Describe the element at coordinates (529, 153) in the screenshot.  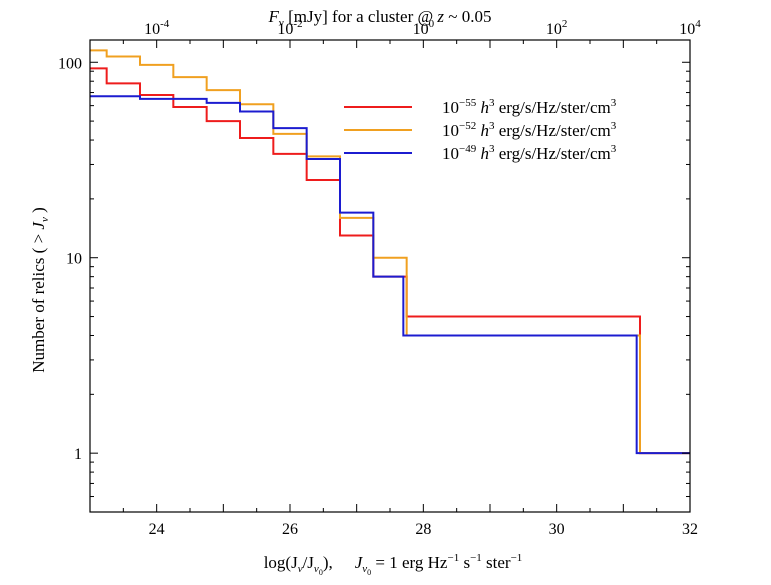
I see `legend-label: 10−49 h3 erg/s/Hz/ster/cm3` at that location.